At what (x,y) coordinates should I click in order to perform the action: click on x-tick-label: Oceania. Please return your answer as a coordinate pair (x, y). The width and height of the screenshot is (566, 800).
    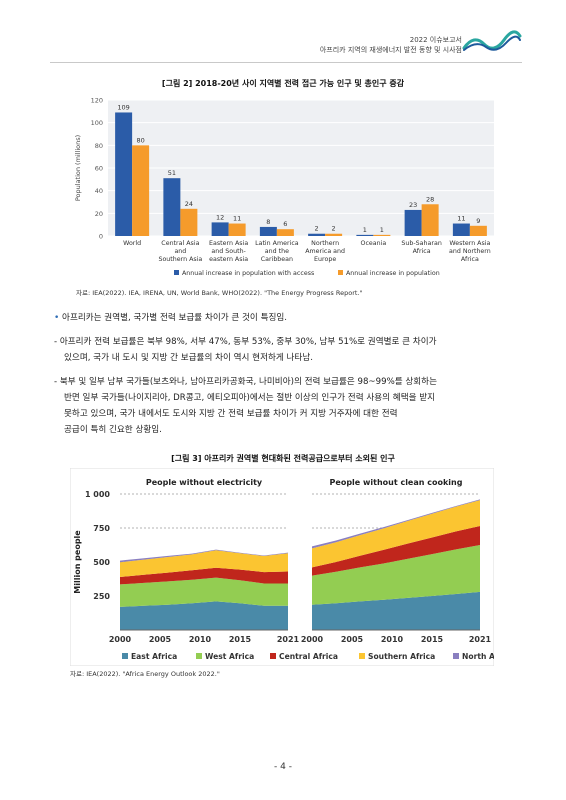
    Looking at the image, I should click on (373, 243).